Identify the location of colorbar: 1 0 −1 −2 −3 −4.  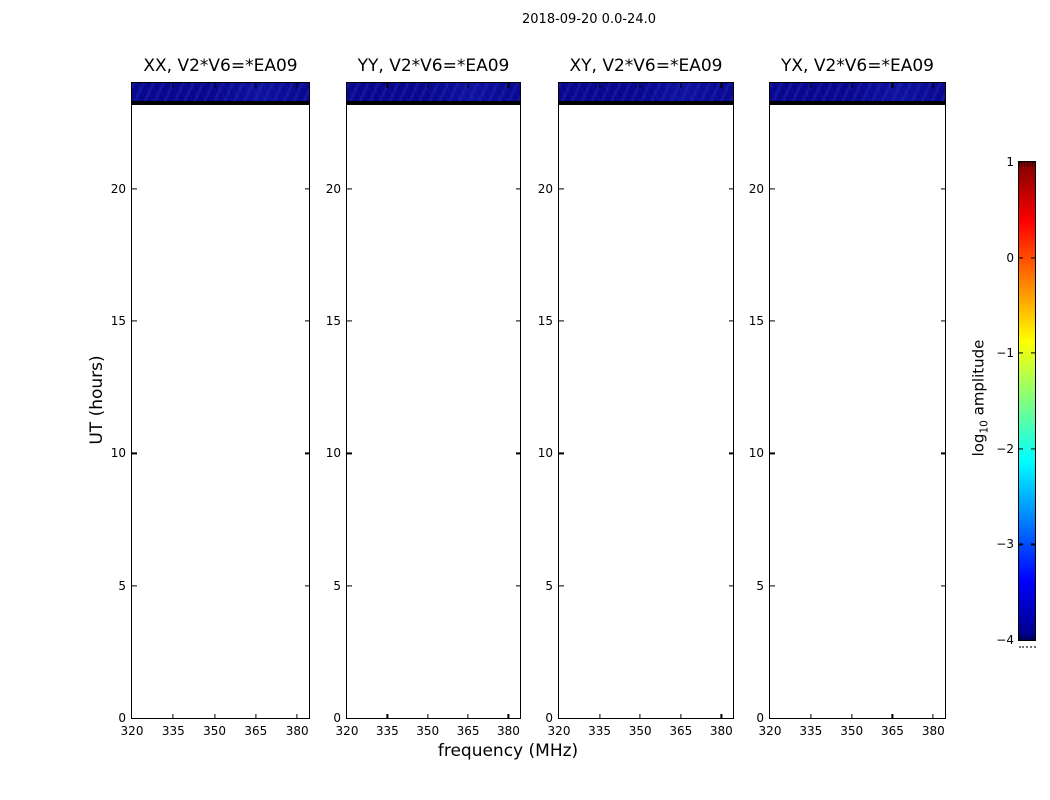
(1016, 401).